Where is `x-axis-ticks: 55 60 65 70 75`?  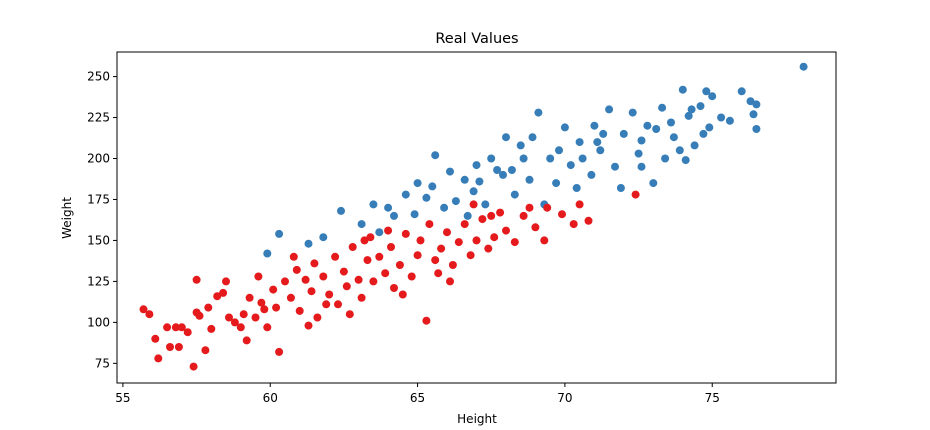
x-axis-ticks: 55 60 65 70 75 is located at coordinates (417, 394).